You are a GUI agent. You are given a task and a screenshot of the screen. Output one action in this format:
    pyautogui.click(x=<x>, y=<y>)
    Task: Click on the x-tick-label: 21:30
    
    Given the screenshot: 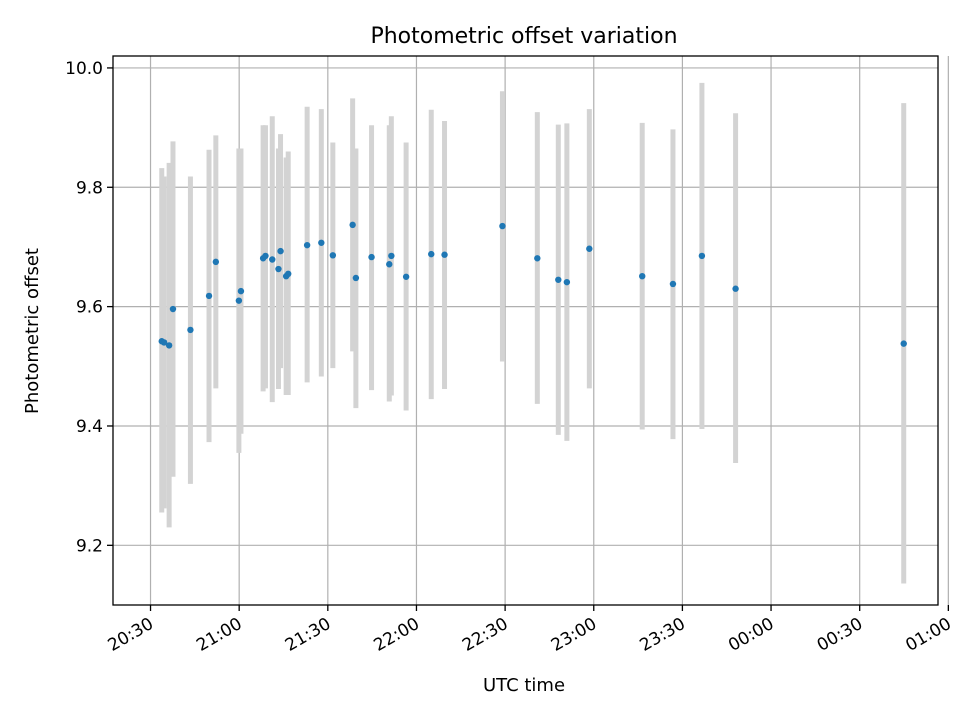 What is the action you would take?
    pyautogui.click(x=308, y=635)
    